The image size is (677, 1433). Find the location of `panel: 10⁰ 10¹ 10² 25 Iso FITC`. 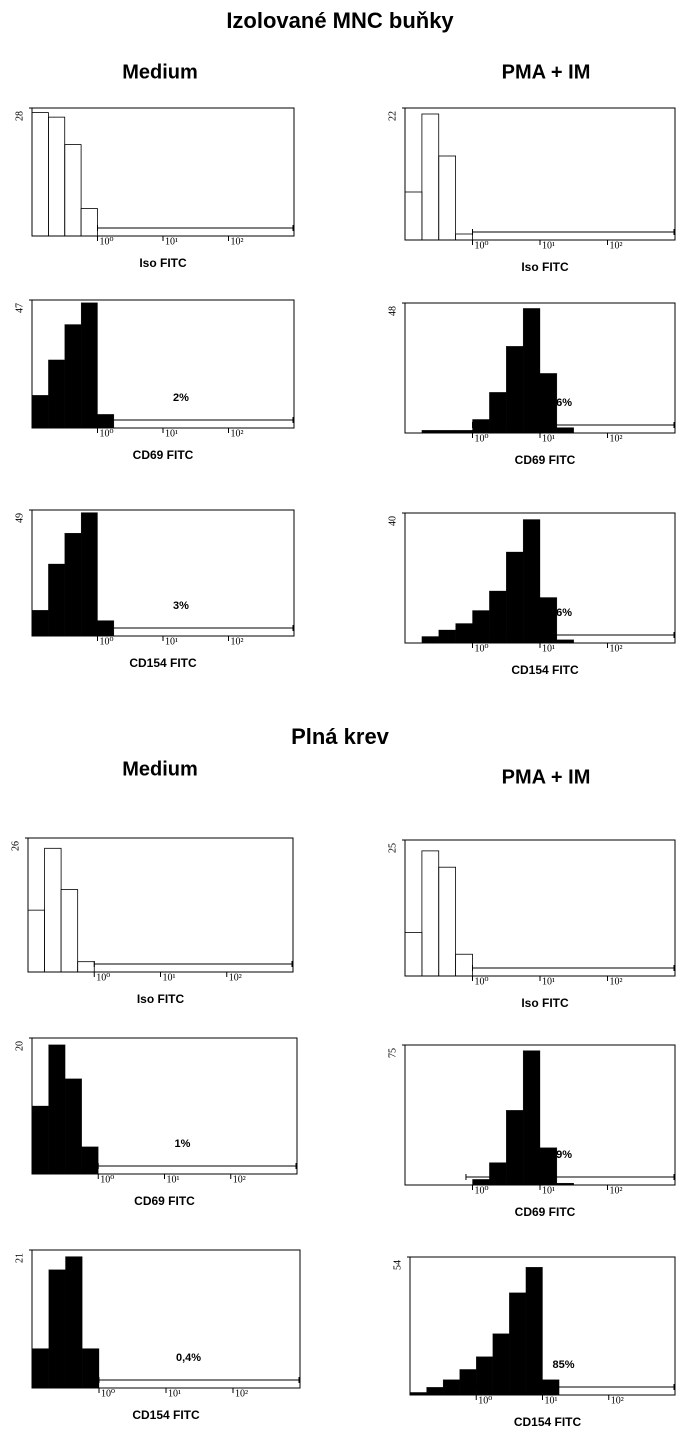

panel: 10⁰ 10¹ 10² 25 Iso FITC is located at coordinates (531, 924).